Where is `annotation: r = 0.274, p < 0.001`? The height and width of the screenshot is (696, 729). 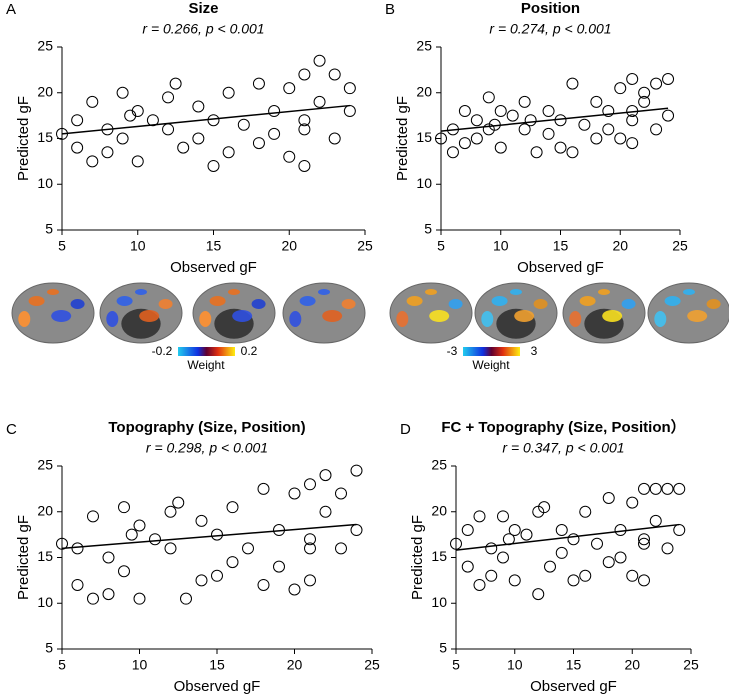 annotation: r = 0.274, p < 0.001 is located at coordinates (550, 29).